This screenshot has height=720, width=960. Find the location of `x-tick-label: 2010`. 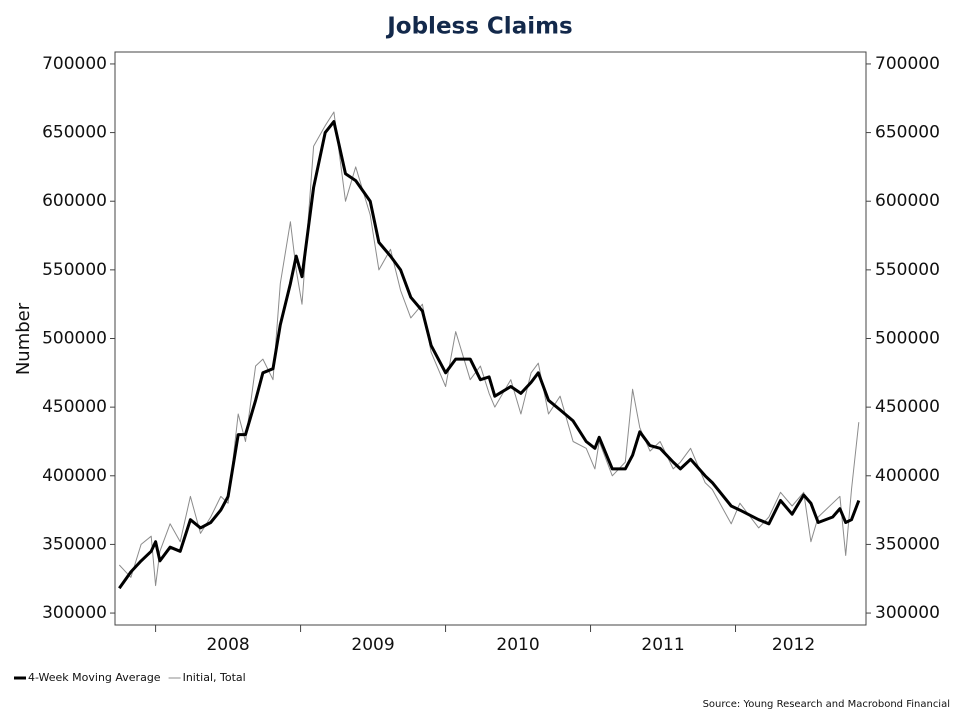

x-tick-label: 2010 is located at coordinates (517, 645).